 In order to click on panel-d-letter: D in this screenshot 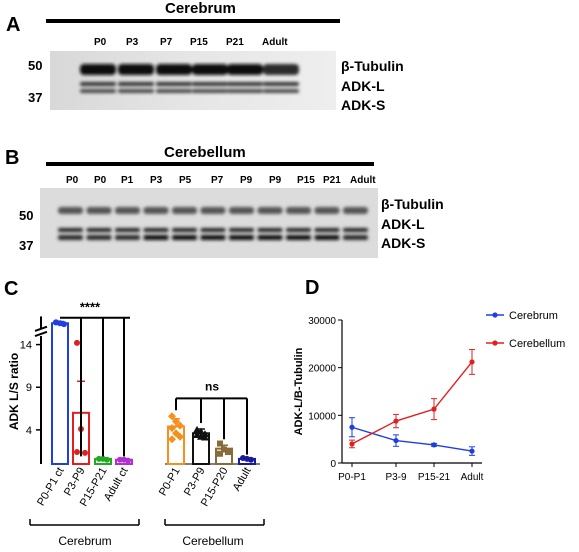, I will do `click(312, 288)`.